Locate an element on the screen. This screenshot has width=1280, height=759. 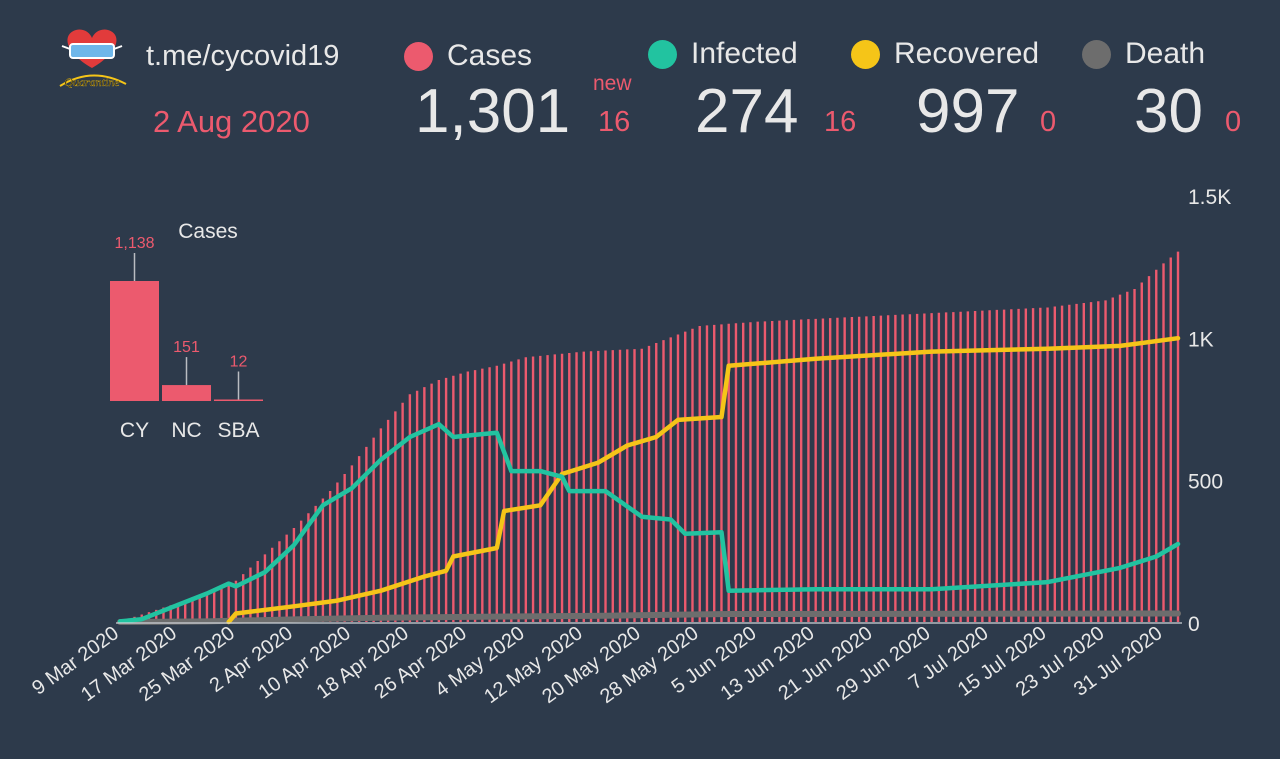
inset-bar-sba is located at coordinates (238, 400).